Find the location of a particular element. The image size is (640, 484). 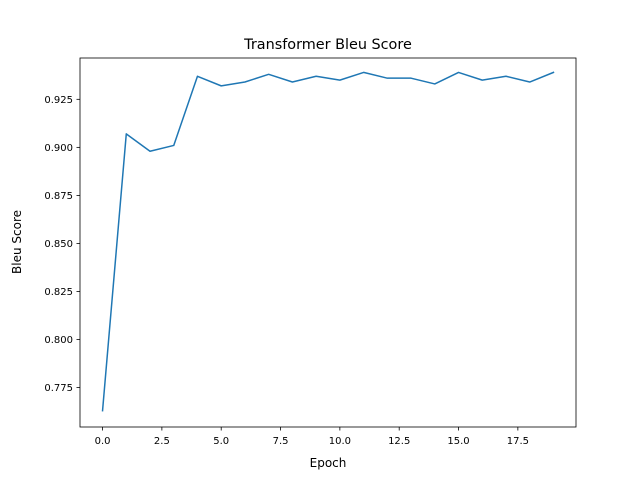

y-tick-label: 0.825 is located at coordinates (58, 292).